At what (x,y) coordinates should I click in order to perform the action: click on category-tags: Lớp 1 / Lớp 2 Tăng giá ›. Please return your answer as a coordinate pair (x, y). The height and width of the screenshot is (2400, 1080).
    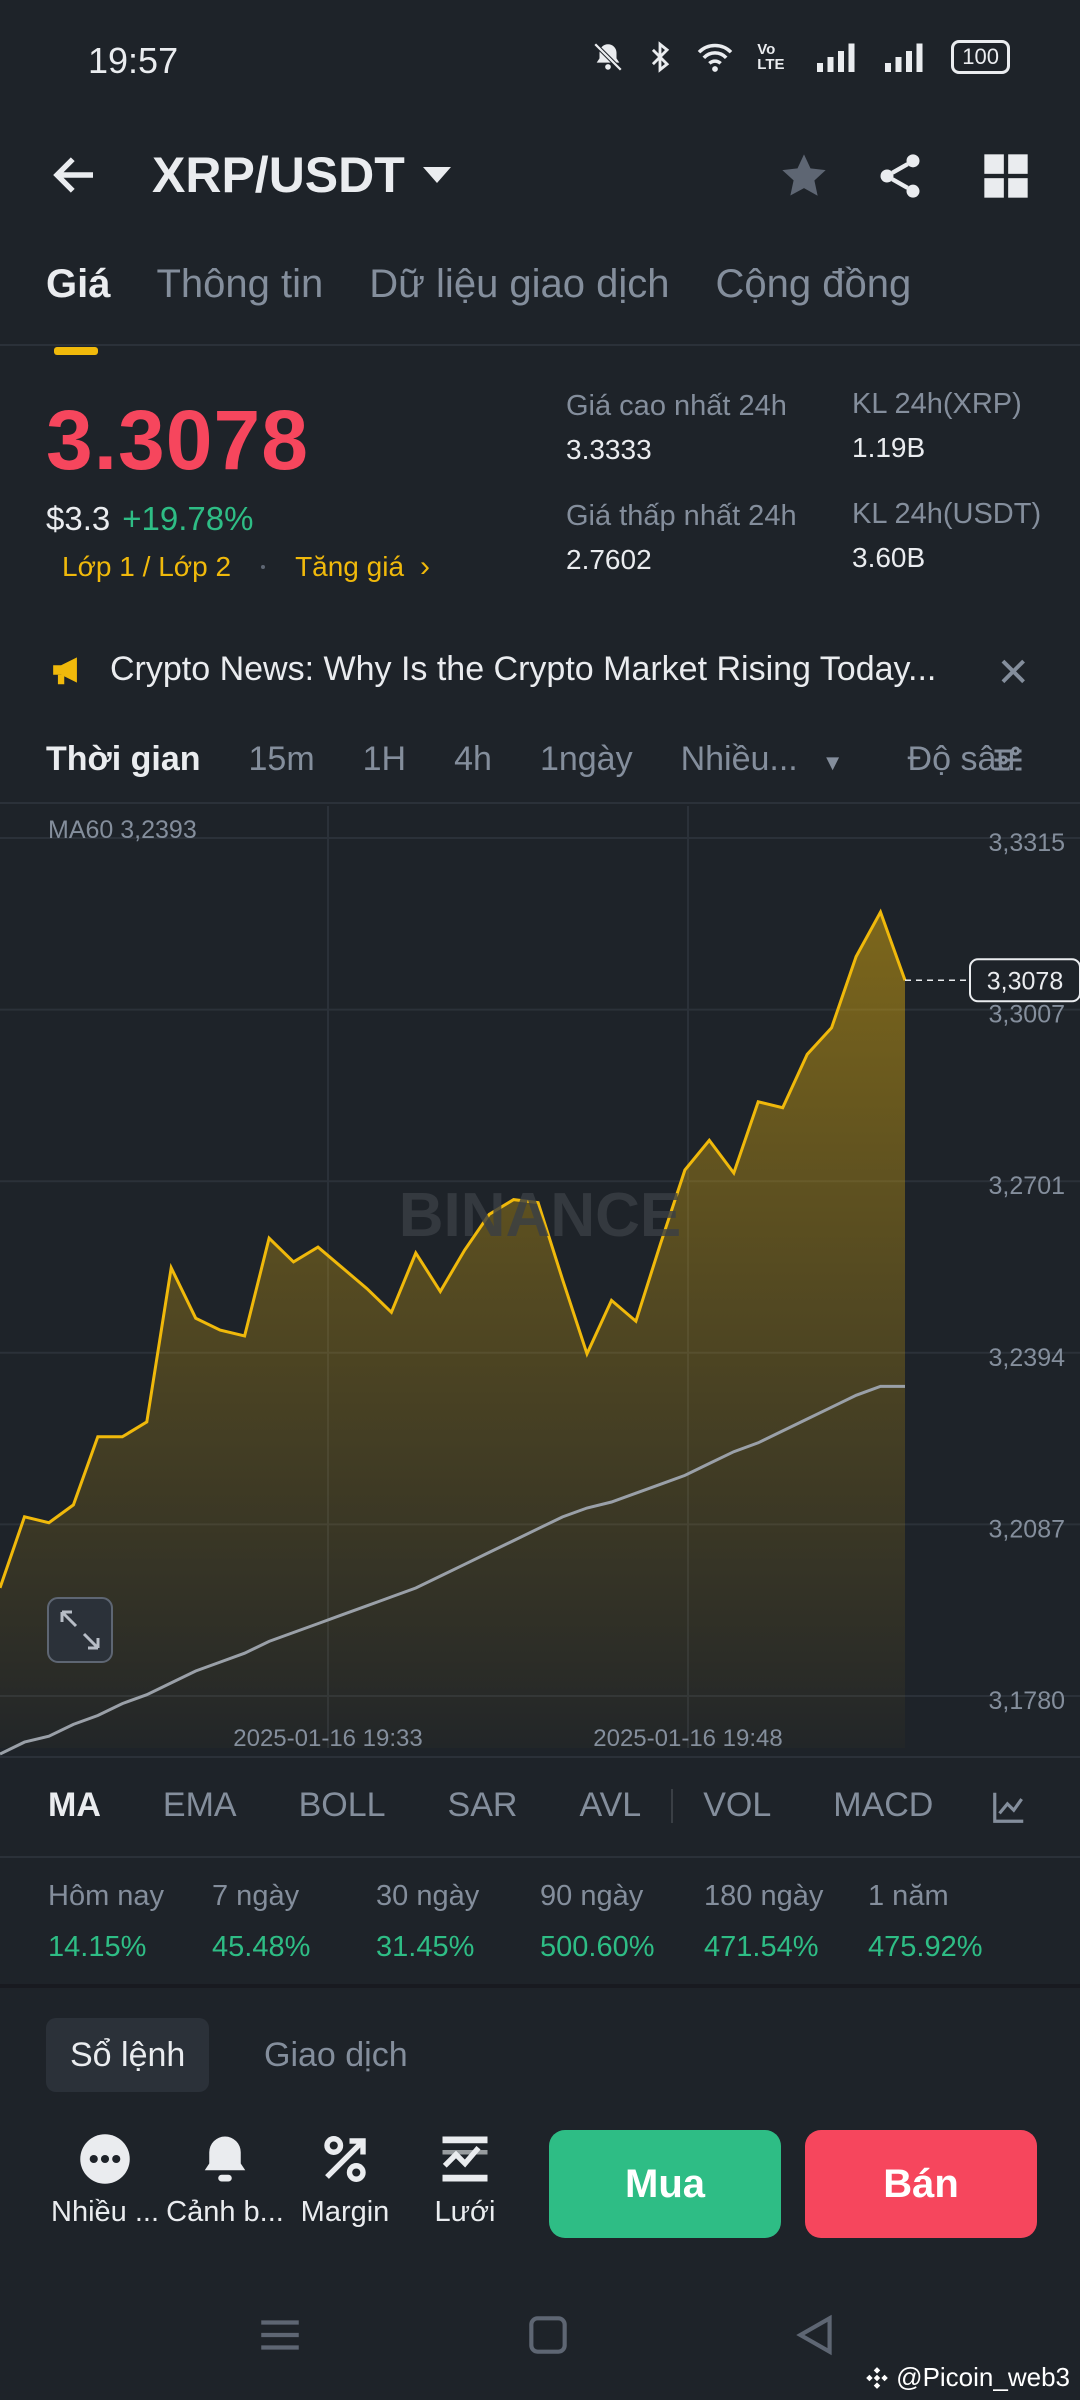
    Looking at the image, I should click on (246, 567).